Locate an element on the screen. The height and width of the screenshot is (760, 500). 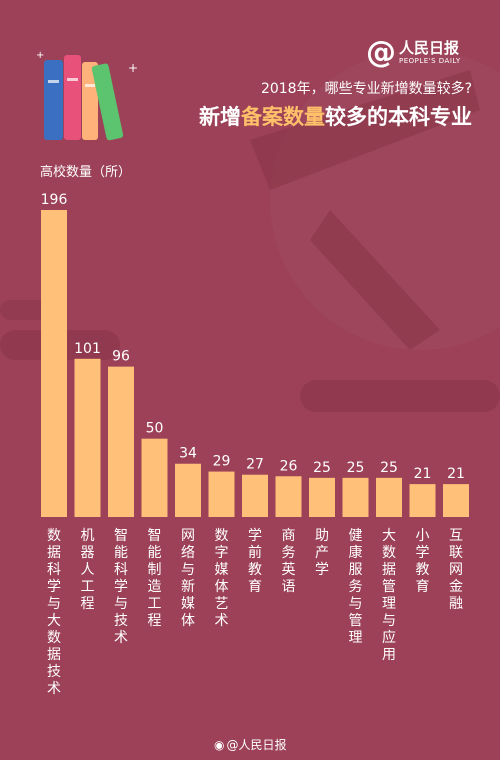
title-part1: 新增 is located at coordinates (220, 117).